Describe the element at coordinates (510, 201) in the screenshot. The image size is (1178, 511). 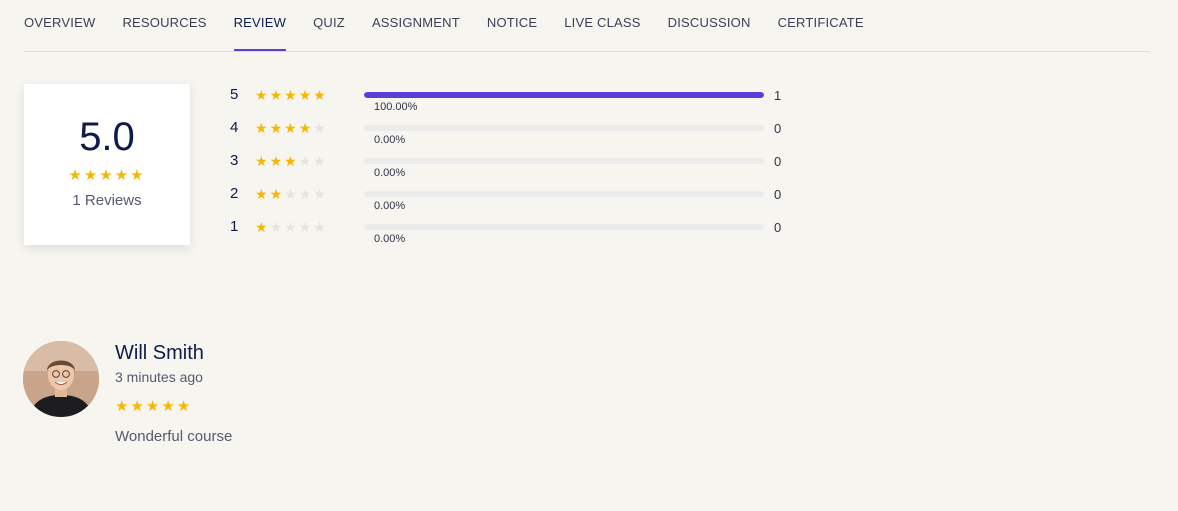
I see `rating-row-2: 2 ★★★★★ 0.00% 0` at that location.